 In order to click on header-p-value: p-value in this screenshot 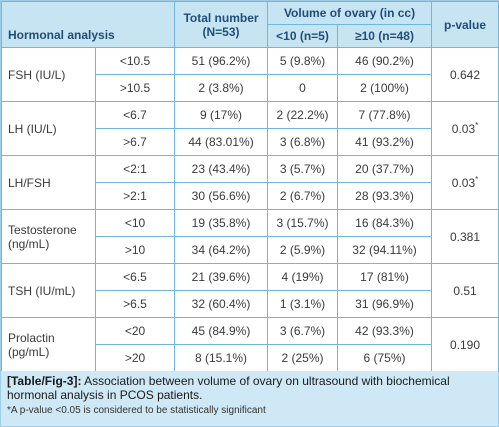, I will do `click(465, 24)`.